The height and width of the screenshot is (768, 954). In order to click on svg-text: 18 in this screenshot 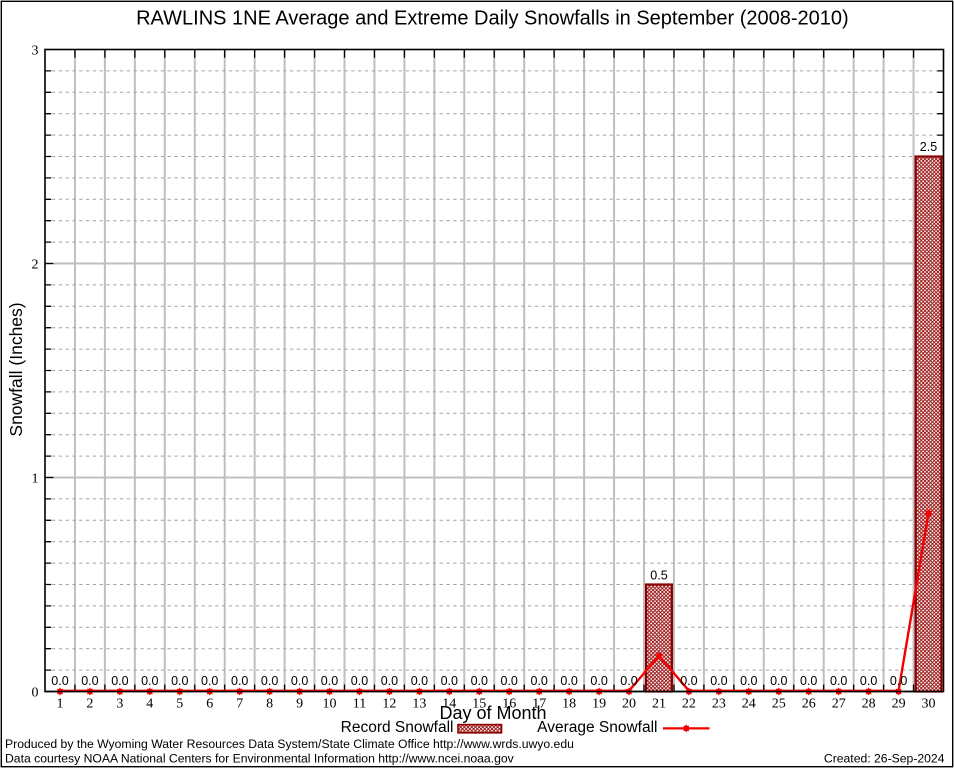, I will do `click(569, 703)`.